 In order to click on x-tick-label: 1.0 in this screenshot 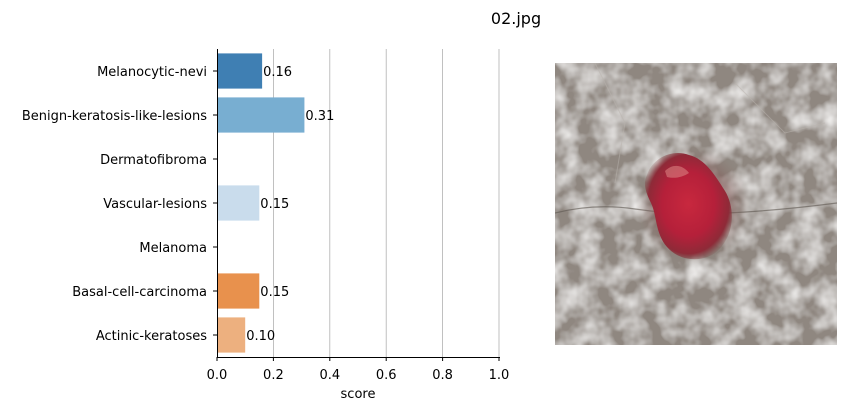, I will do `click(499, 375)`.